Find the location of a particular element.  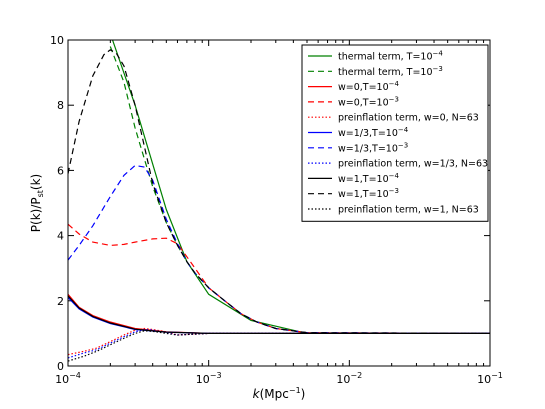

x-tick-label: 10⁻² is located at coordinates (349, 378).